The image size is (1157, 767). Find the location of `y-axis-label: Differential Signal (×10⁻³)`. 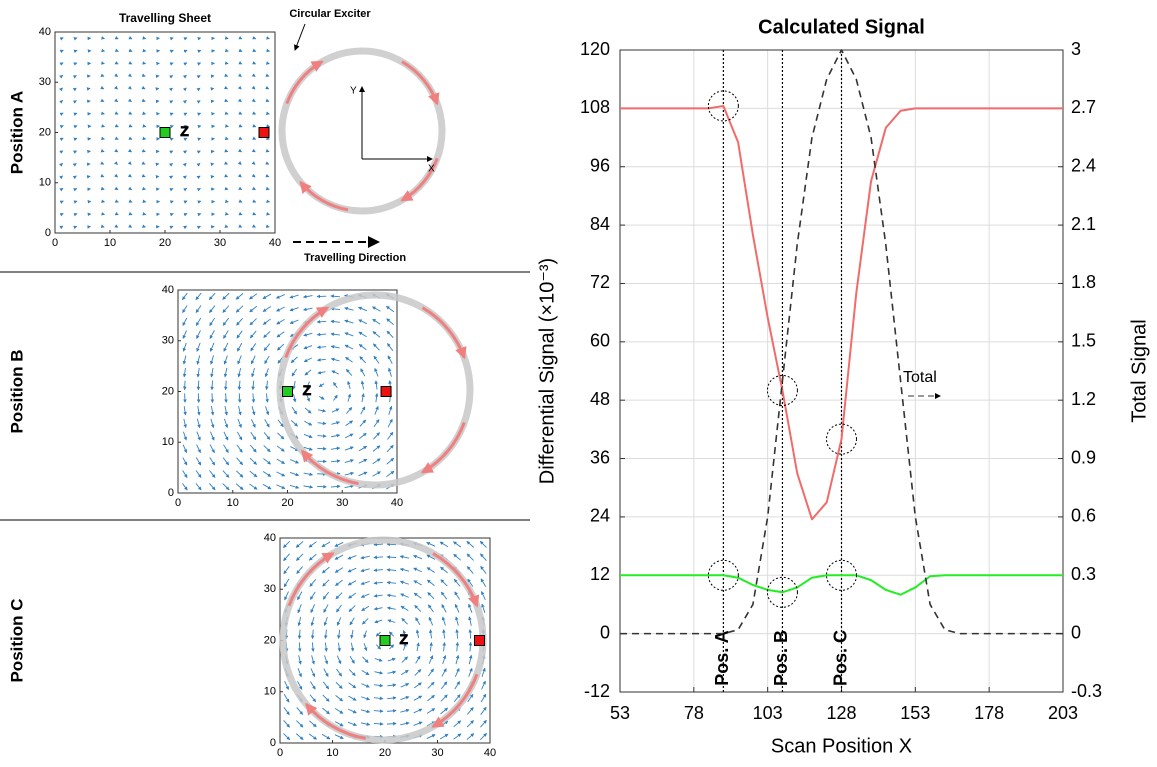

y-axis-label: Differential Signal (×10⁻³) is located at coordinates (547, 371).